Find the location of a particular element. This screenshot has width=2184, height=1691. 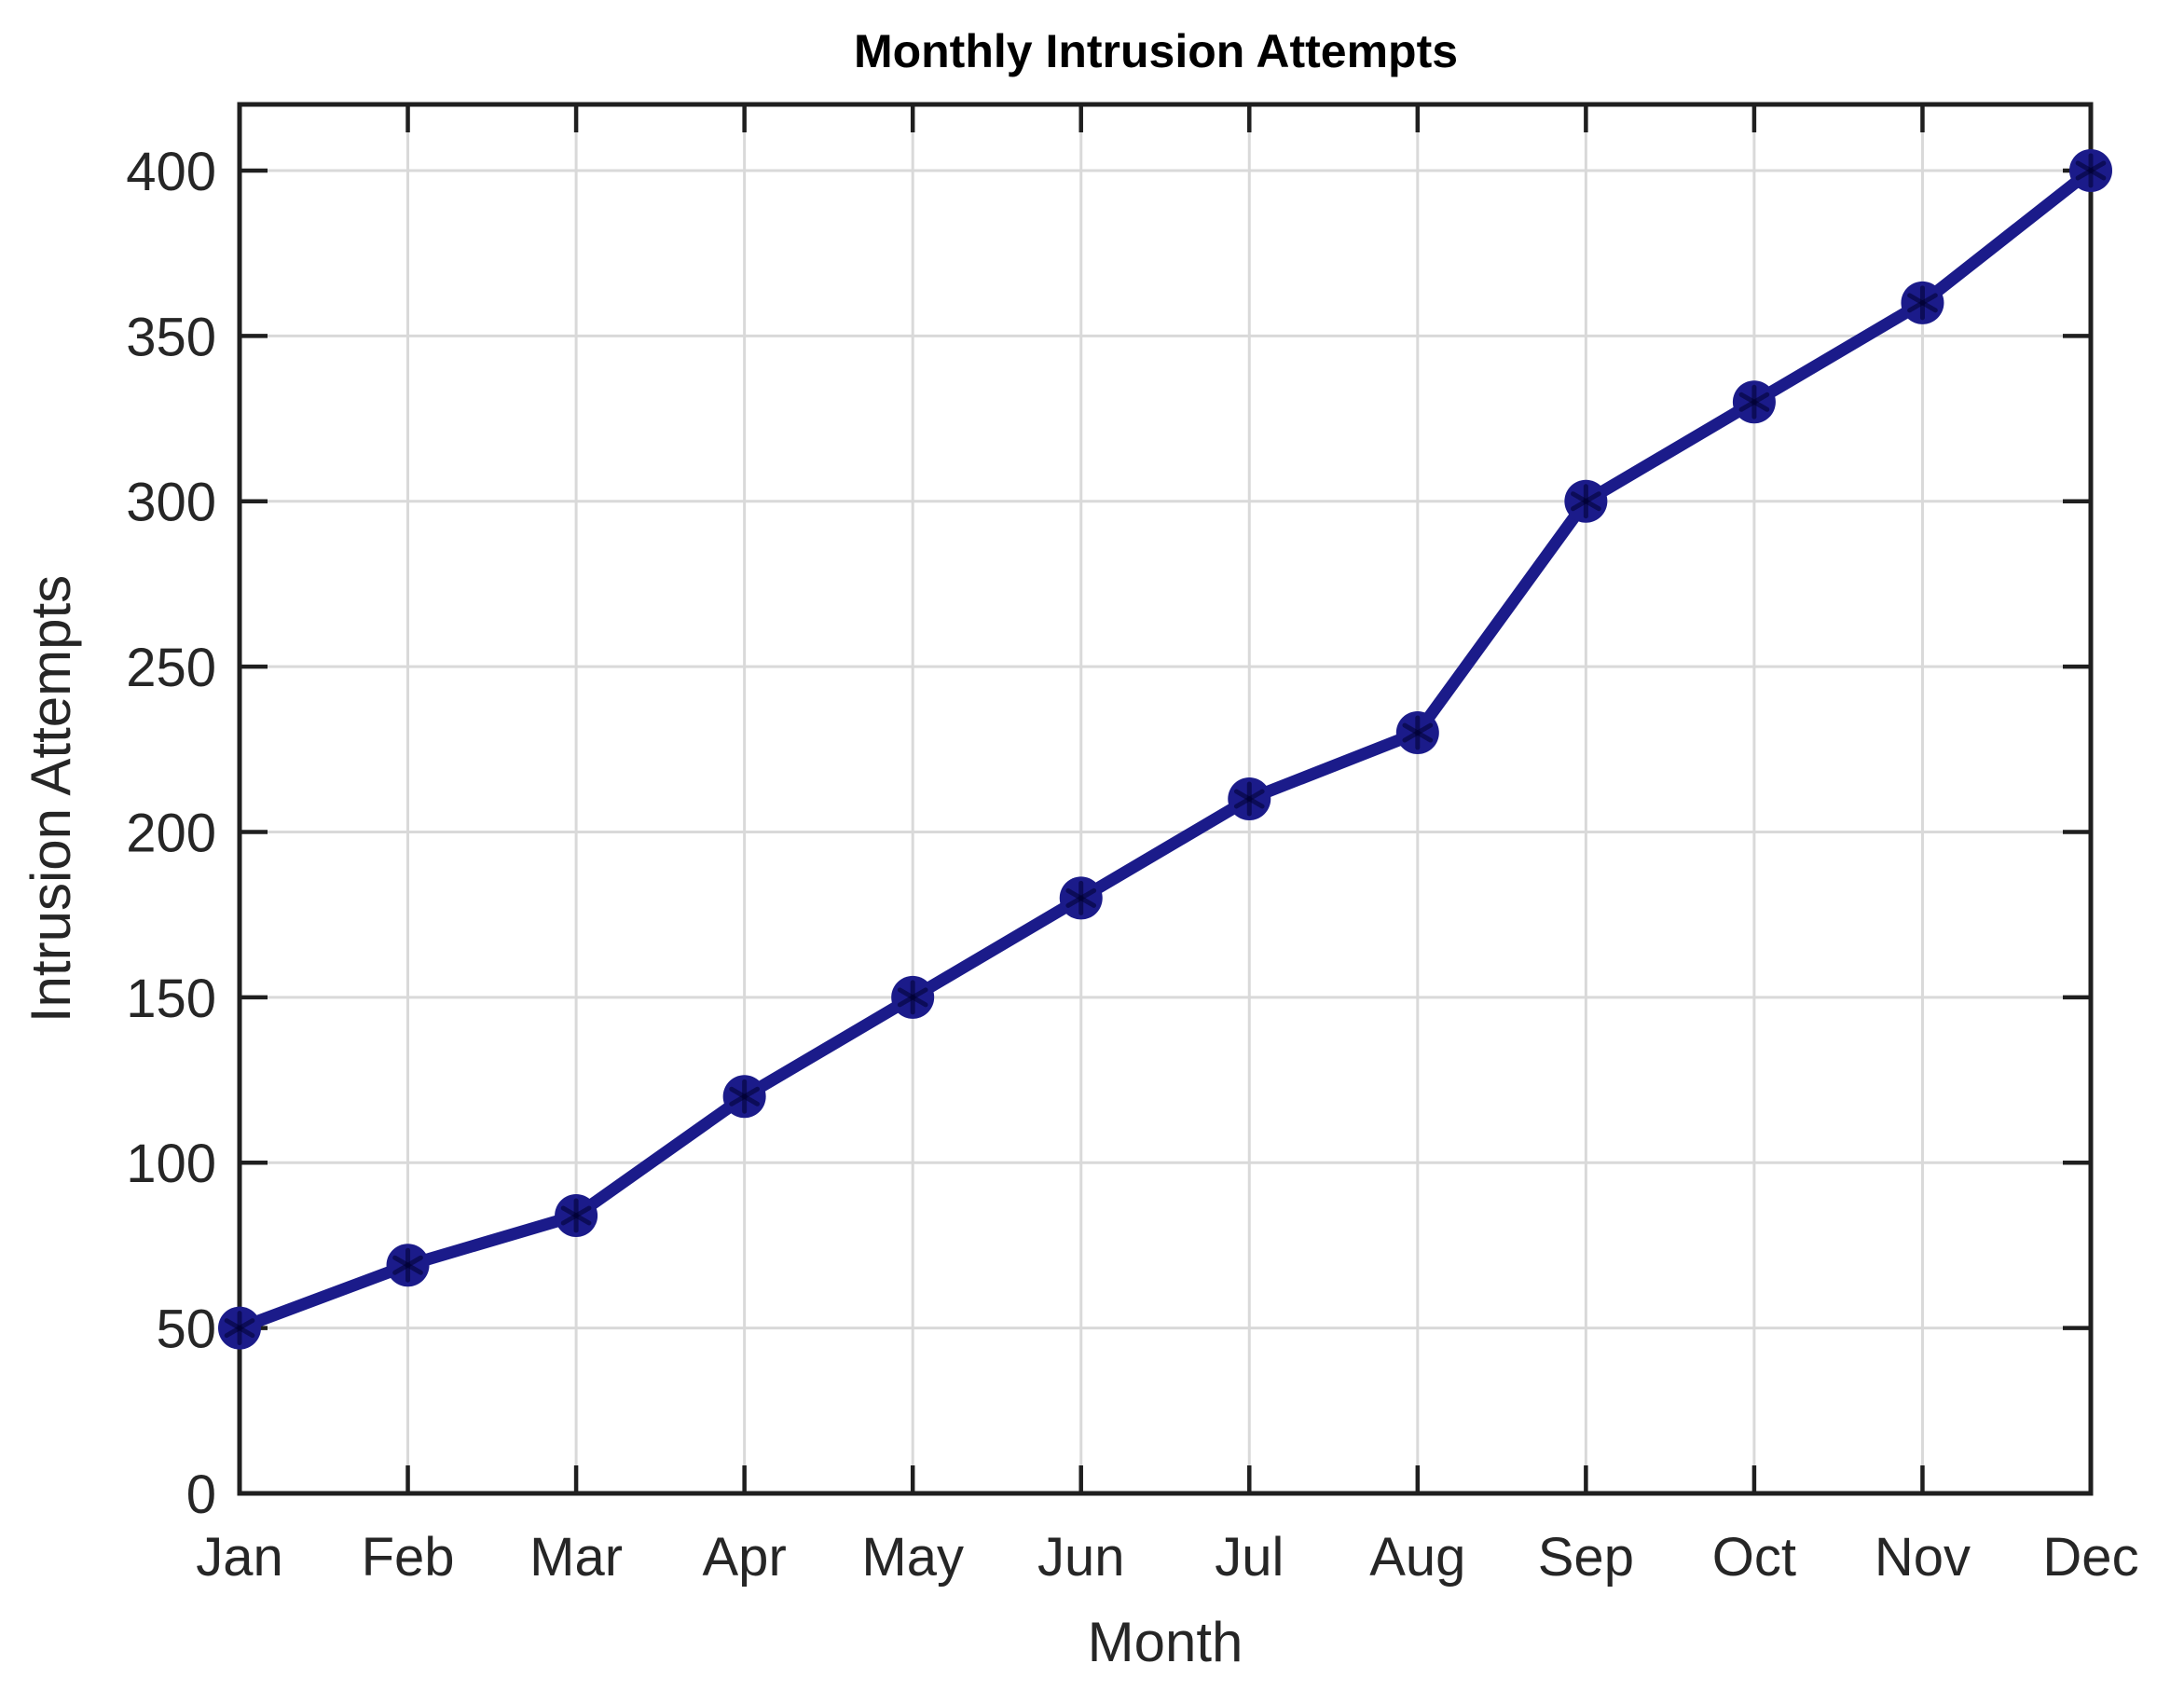

chart-title: Monthly Intrusion Attempts is located at coordinates (1156, 51).